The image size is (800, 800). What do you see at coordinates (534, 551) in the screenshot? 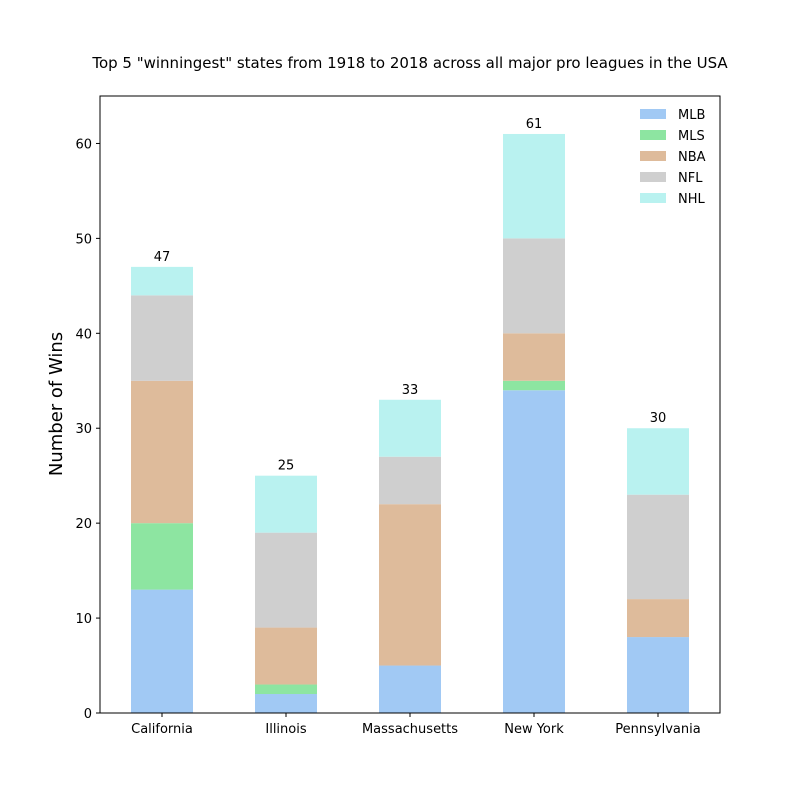
I see `bar-new-york-mlb` at bounding box center [534, 551].